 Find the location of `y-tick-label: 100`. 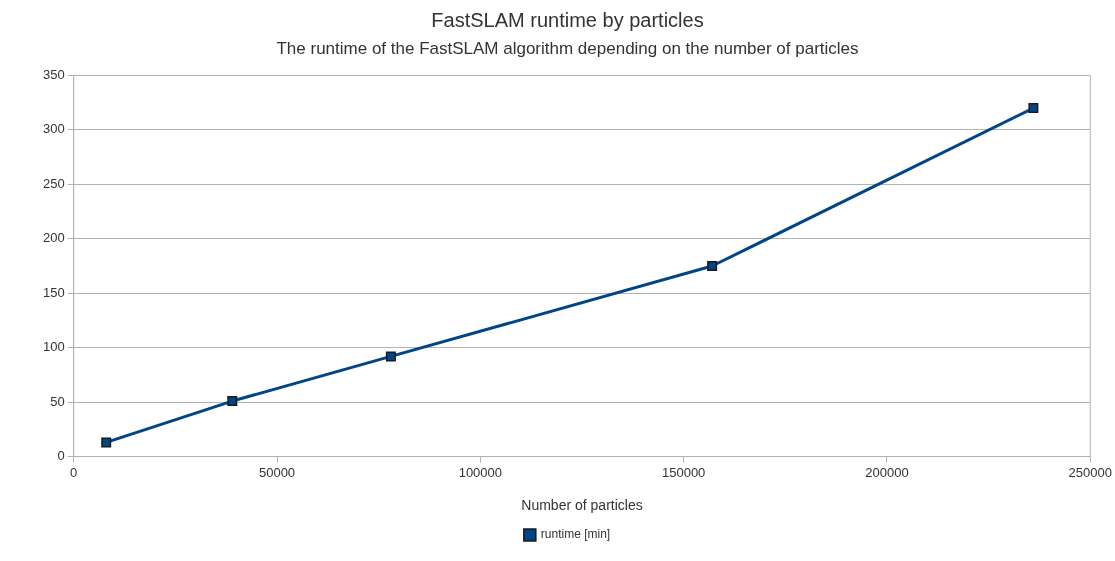

y-tick-label: 100 is located at coordinates (53, 347).